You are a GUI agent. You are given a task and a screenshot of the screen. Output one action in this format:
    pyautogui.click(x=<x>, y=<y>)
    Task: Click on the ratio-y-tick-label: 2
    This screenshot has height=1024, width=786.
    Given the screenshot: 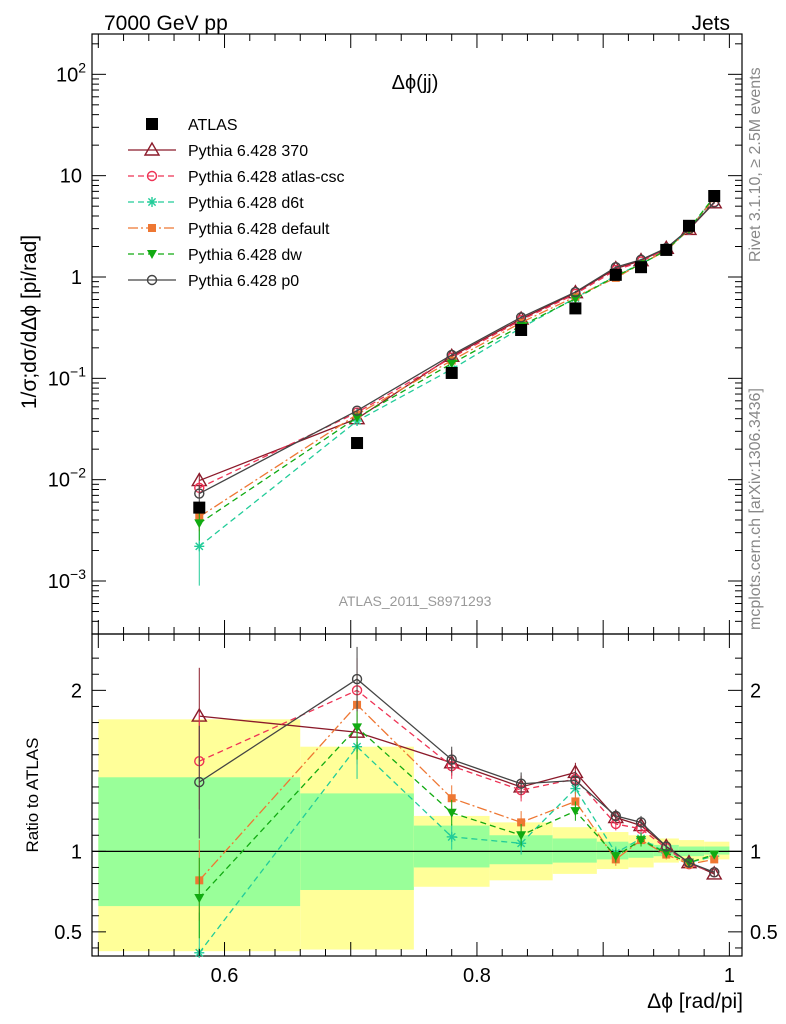 What is the action you would take?
    pyautogui.click(x=76, y=691)
    